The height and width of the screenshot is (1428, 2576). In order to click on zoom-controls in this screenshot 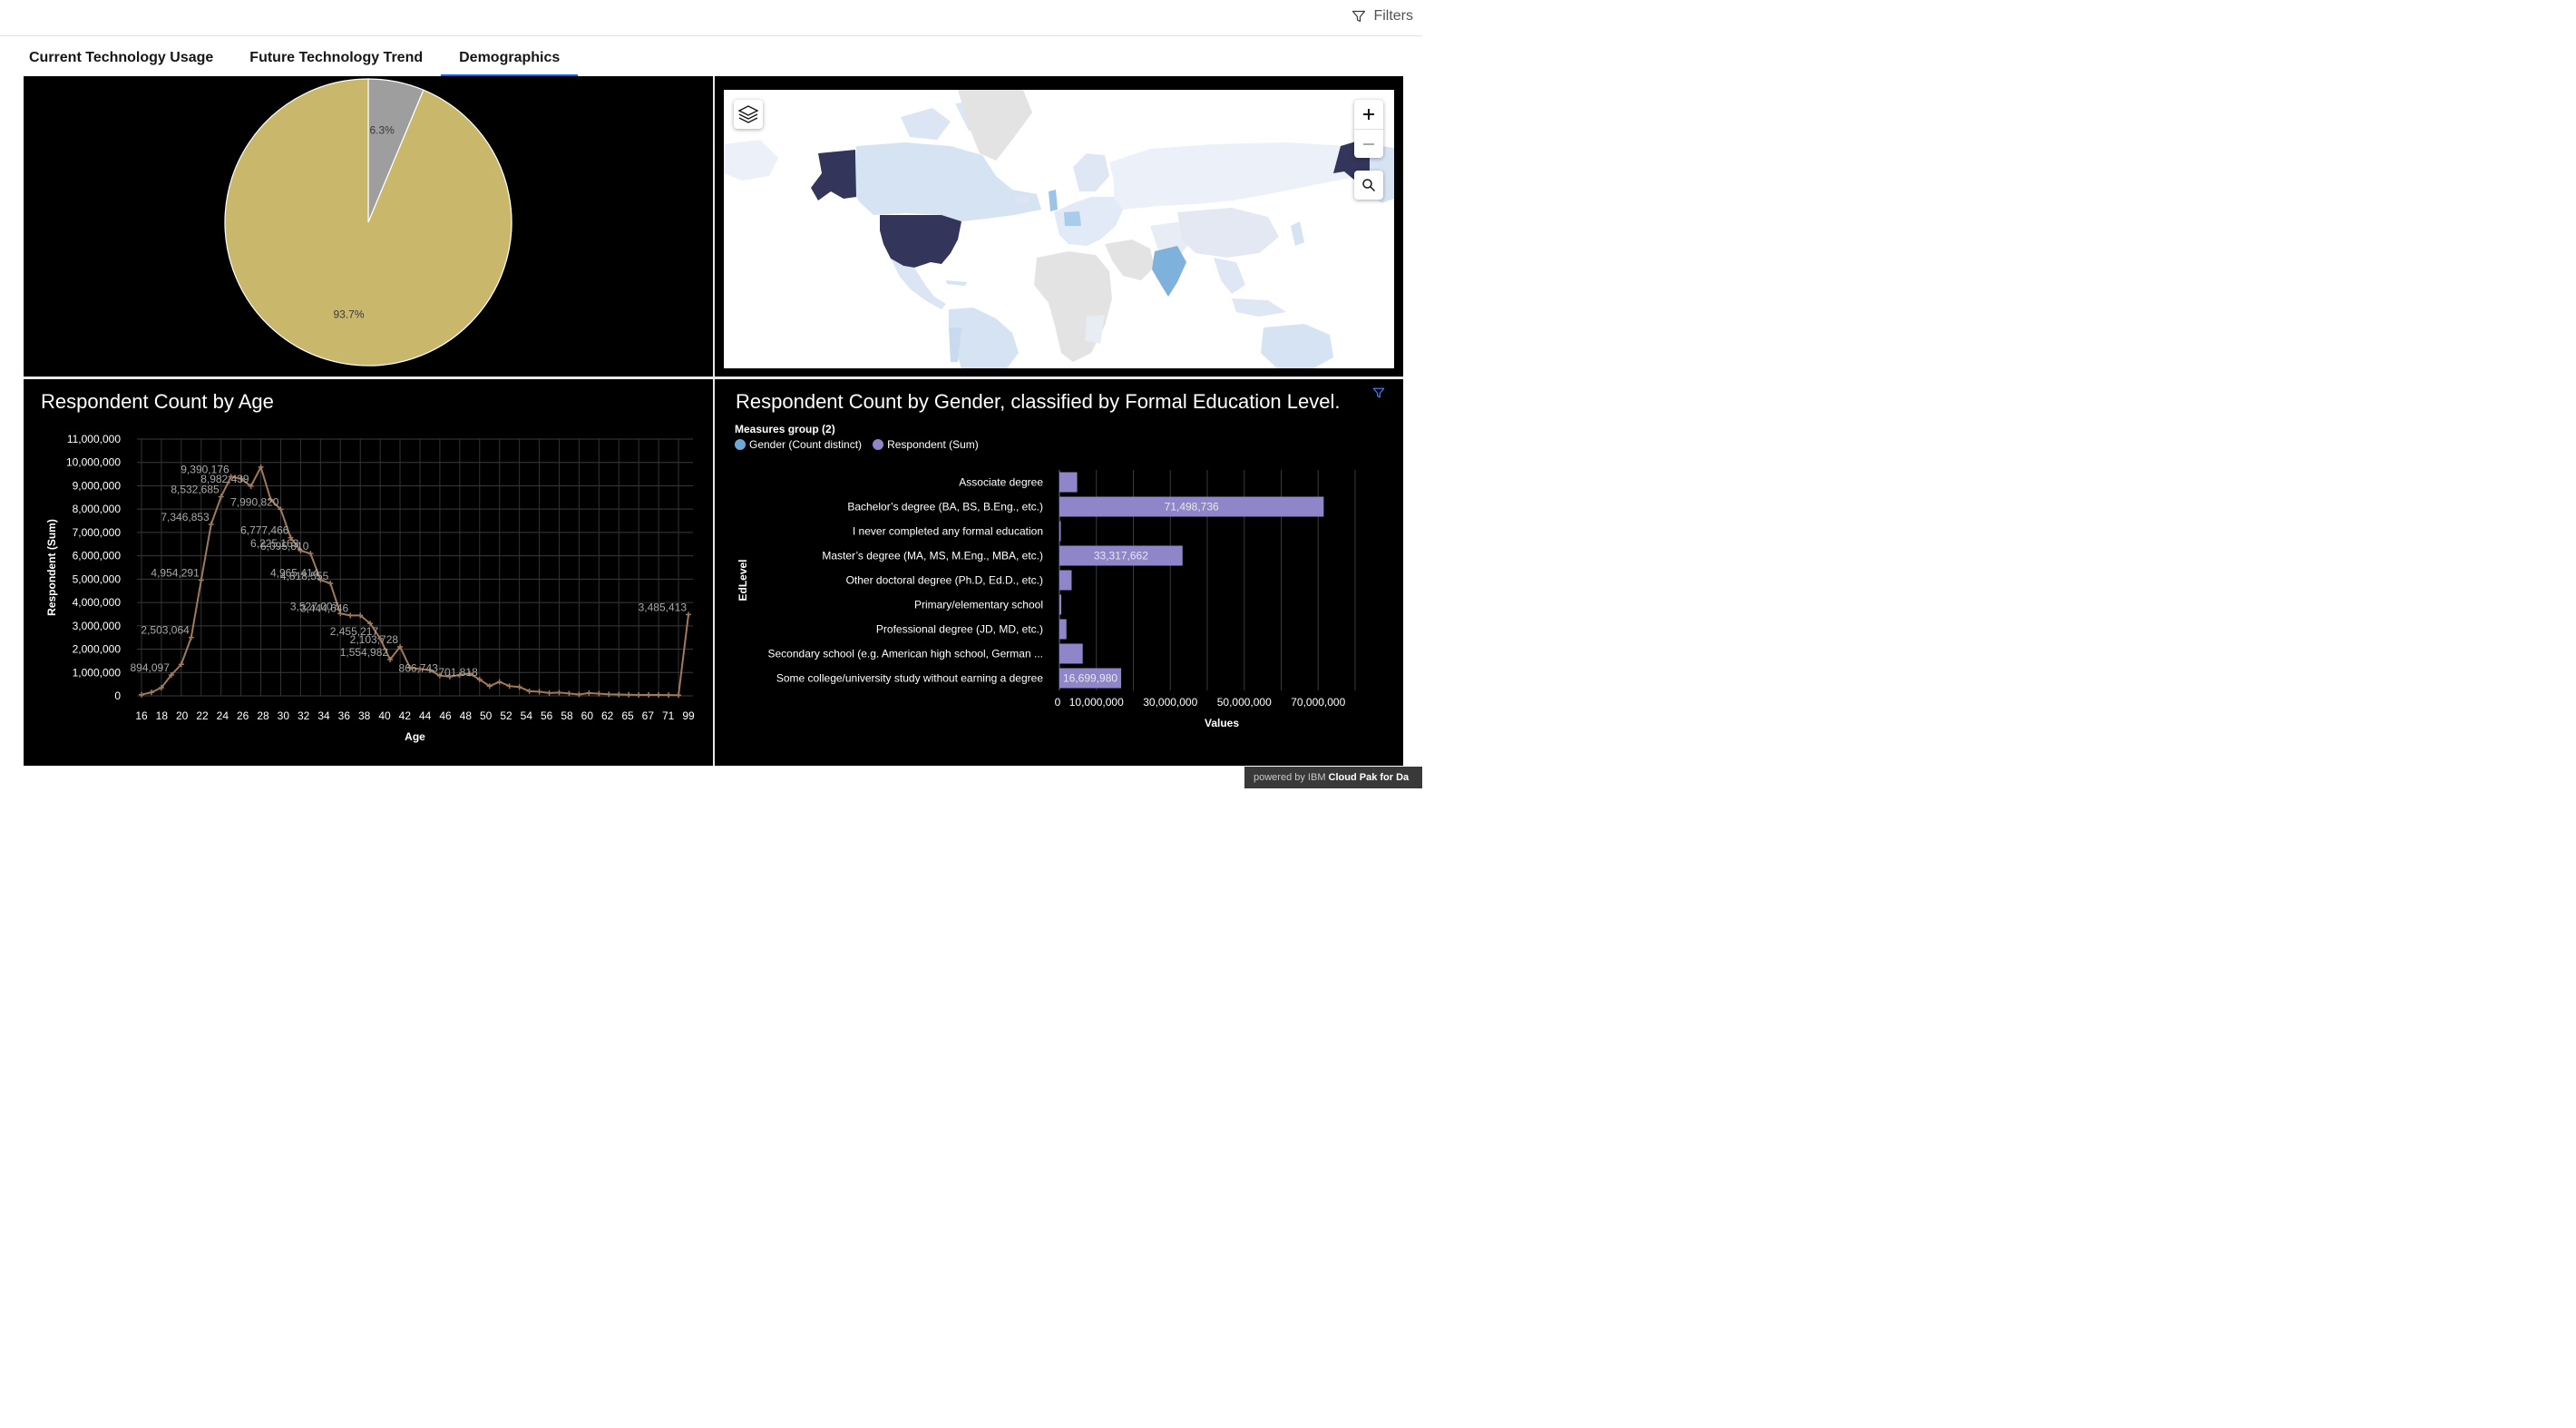, I will do `click(1368, 129)`.